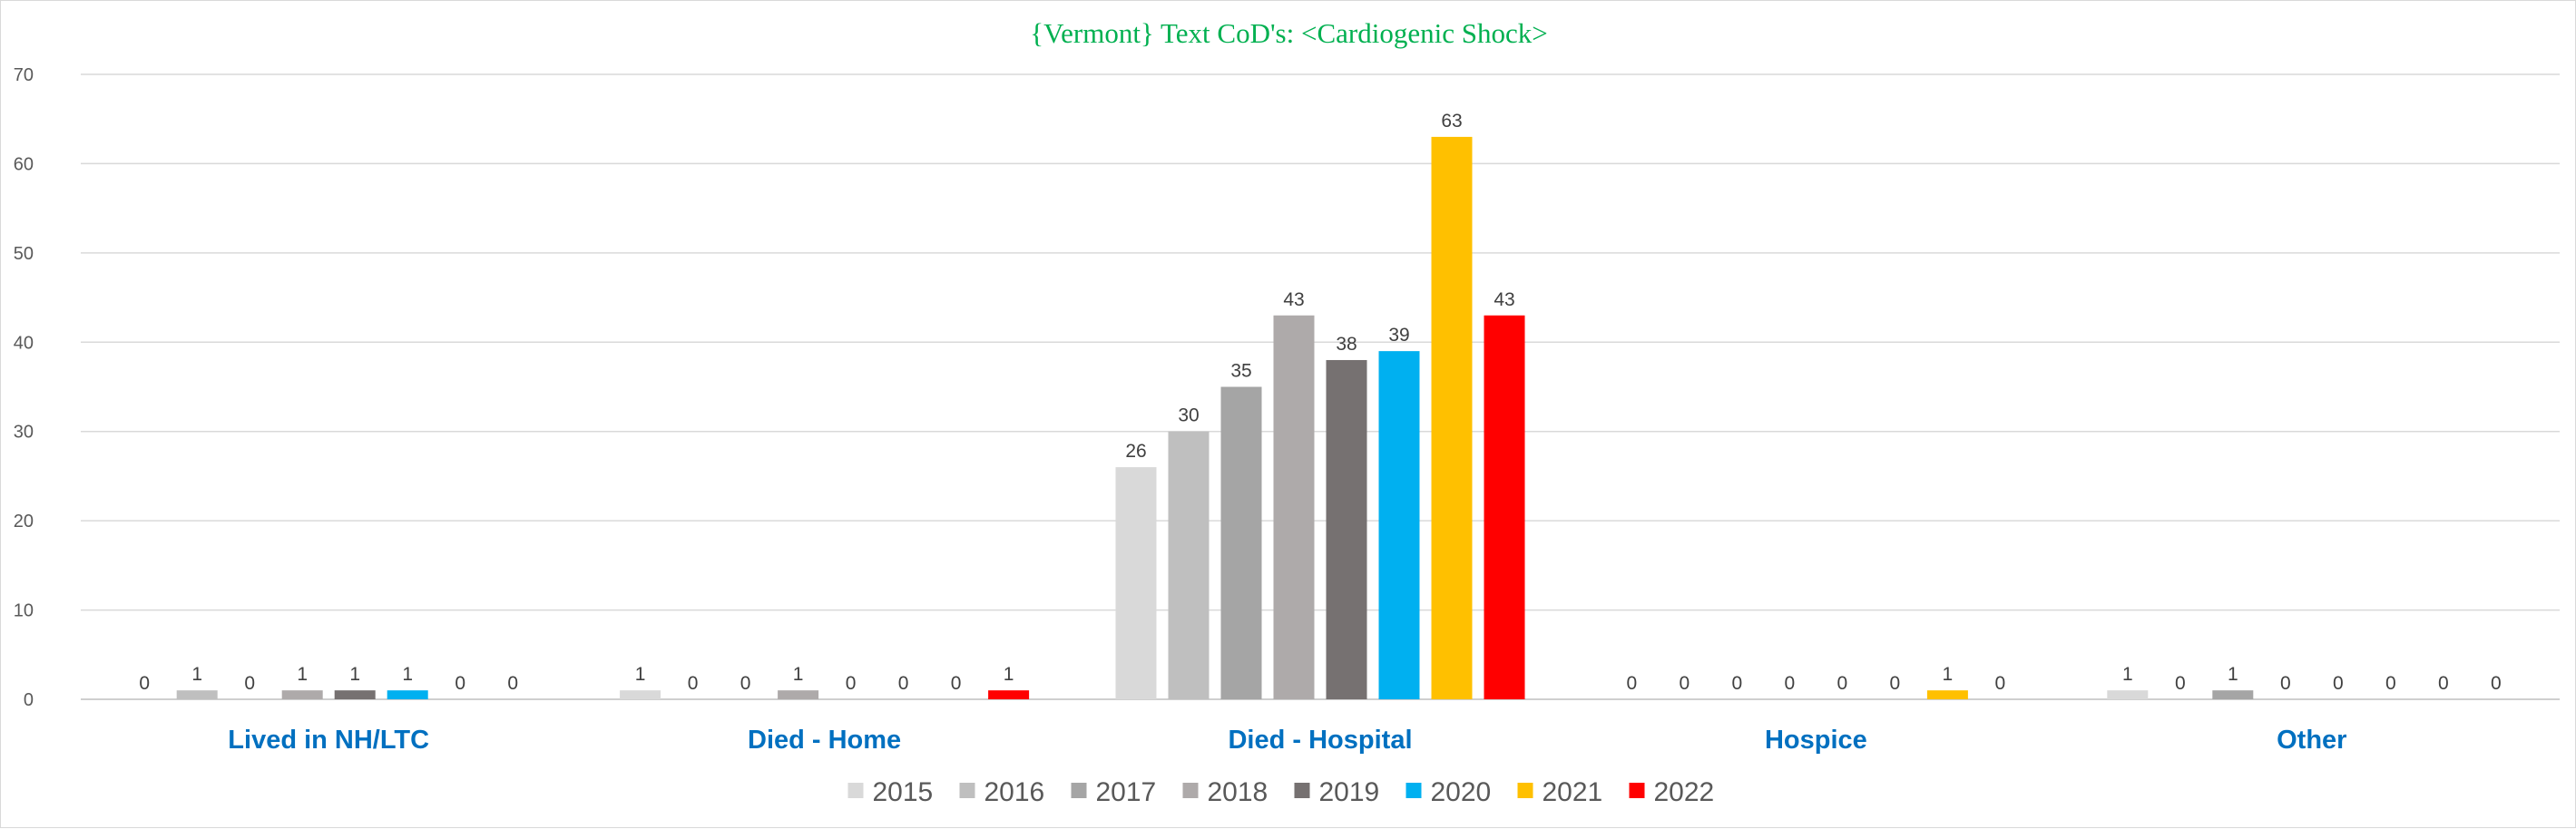 This screenshot has height=829, width=2576. Describe the element at coordinates (24, 254) in the screenshot. I see `y-tick-label: 50` at that location.